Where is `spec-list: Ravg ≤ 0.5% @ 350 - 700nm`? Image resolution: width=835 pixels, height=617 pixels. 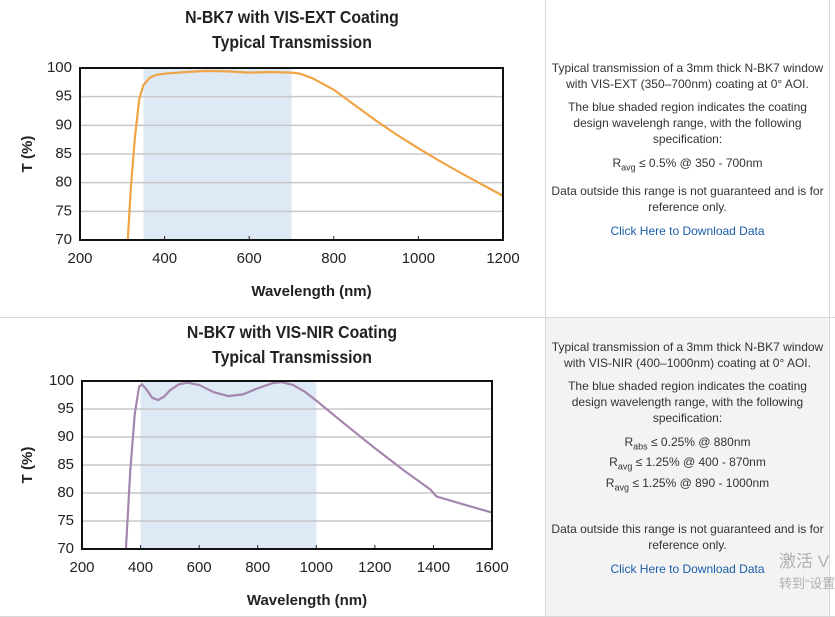 spec-list: Ravg ≤ 0.5% @ 350 - 700nm is located at coordinates (687, 165).